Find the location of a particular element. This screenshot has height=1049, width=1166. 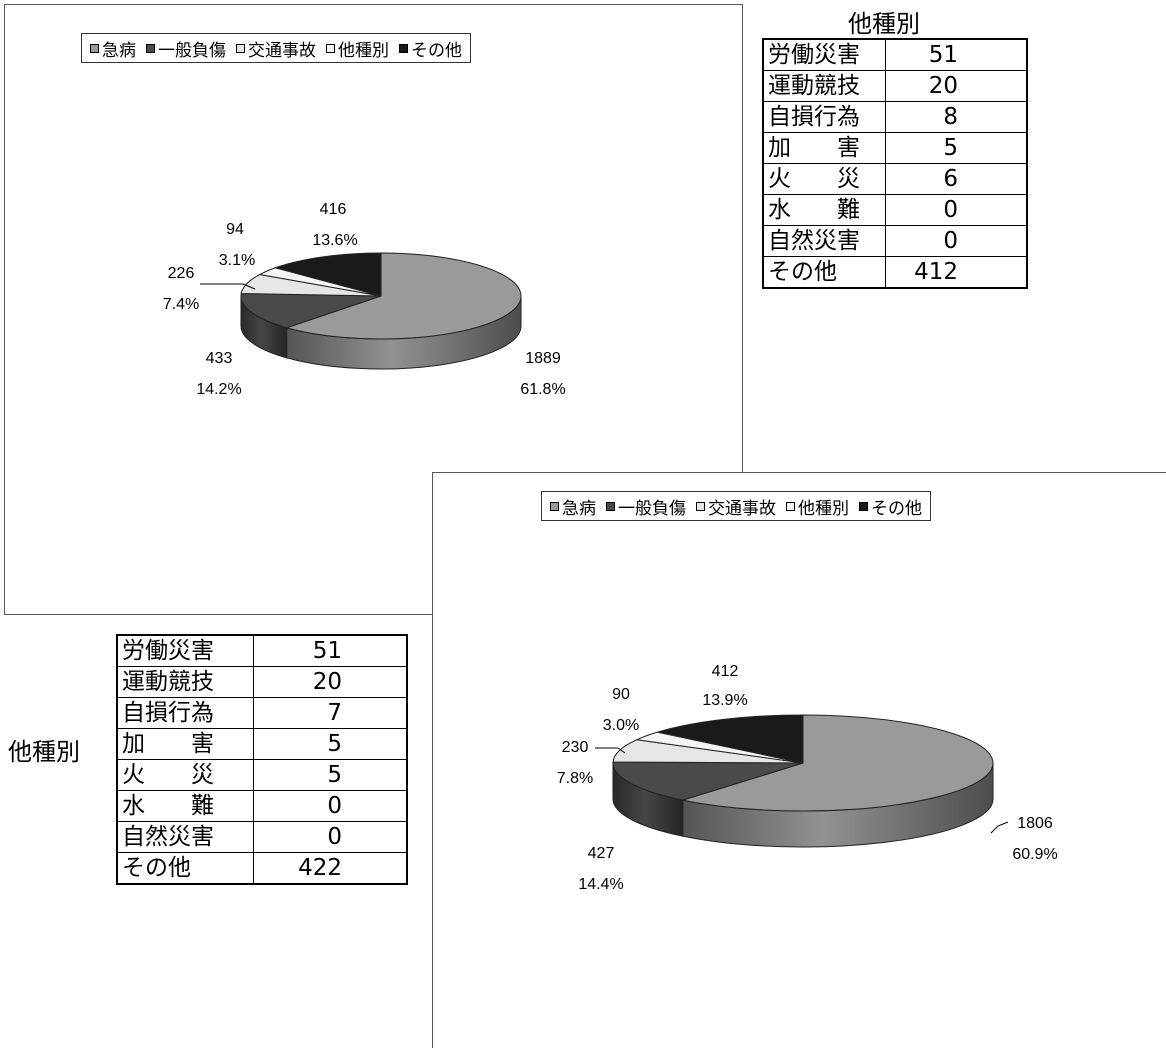

row-label: 運動競技 is located at coordinates (185, 682).